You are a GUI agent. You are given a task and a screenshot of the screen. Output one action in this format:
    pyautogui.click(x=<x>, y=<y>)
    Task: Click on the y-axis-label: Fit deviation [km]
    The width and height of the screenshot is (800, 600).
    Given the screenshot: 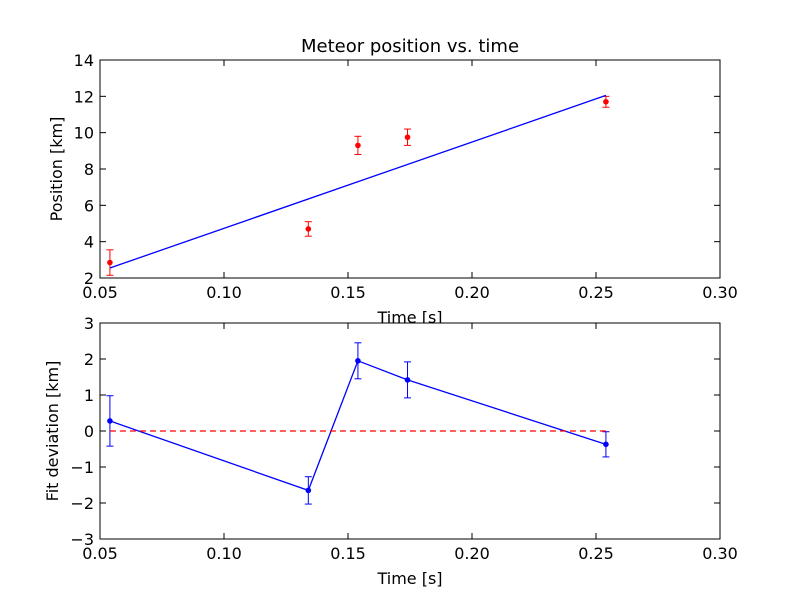 What is the action you would take?
    pyautogui.click(x=52, y=431)
    